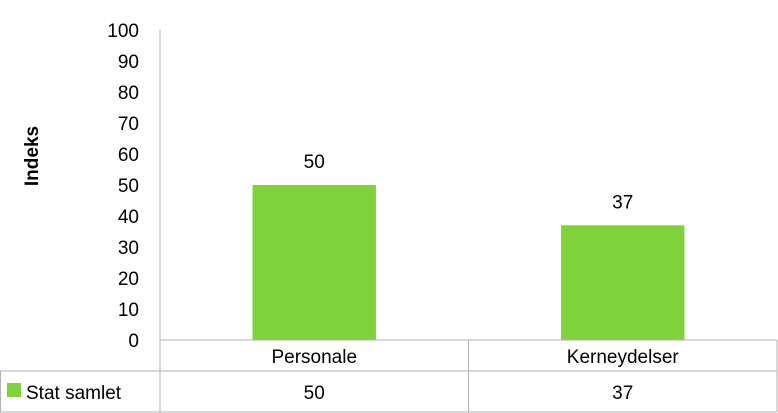  Describe the element at coordinates (622, 202) in the screenshot. I see `data-label-kerneydelser: 37` at that location.